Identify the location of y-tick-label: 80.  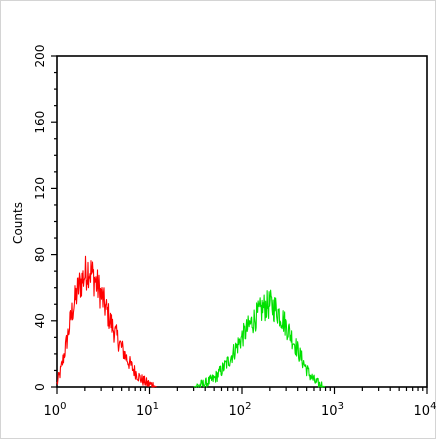
(40, 254).